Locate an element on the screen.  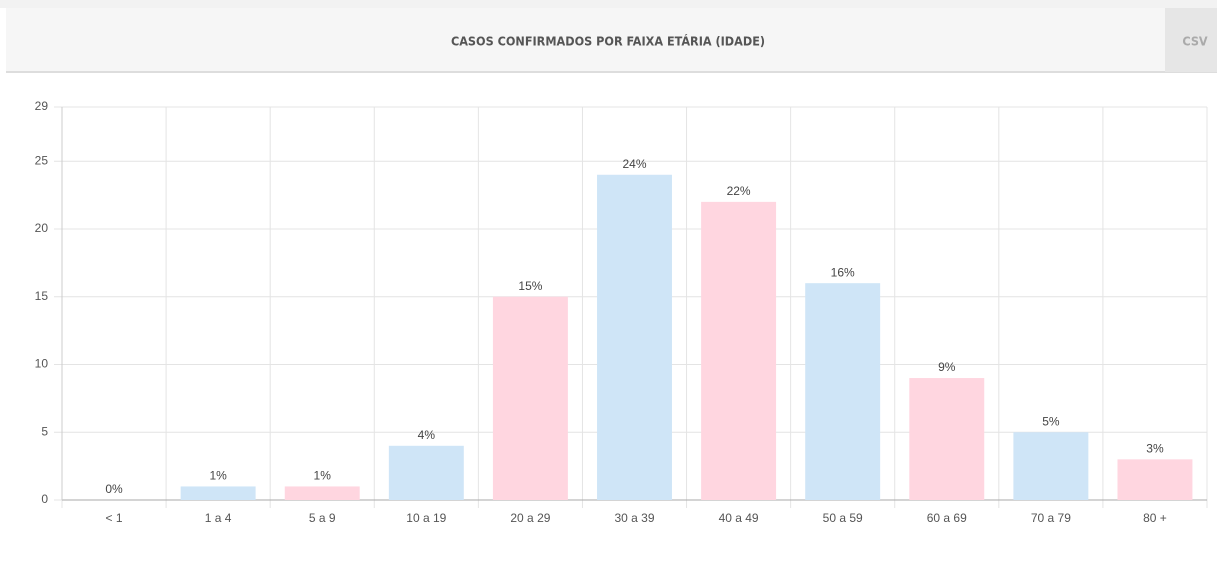
value-label: 24% is located at coordinates (634, 164).